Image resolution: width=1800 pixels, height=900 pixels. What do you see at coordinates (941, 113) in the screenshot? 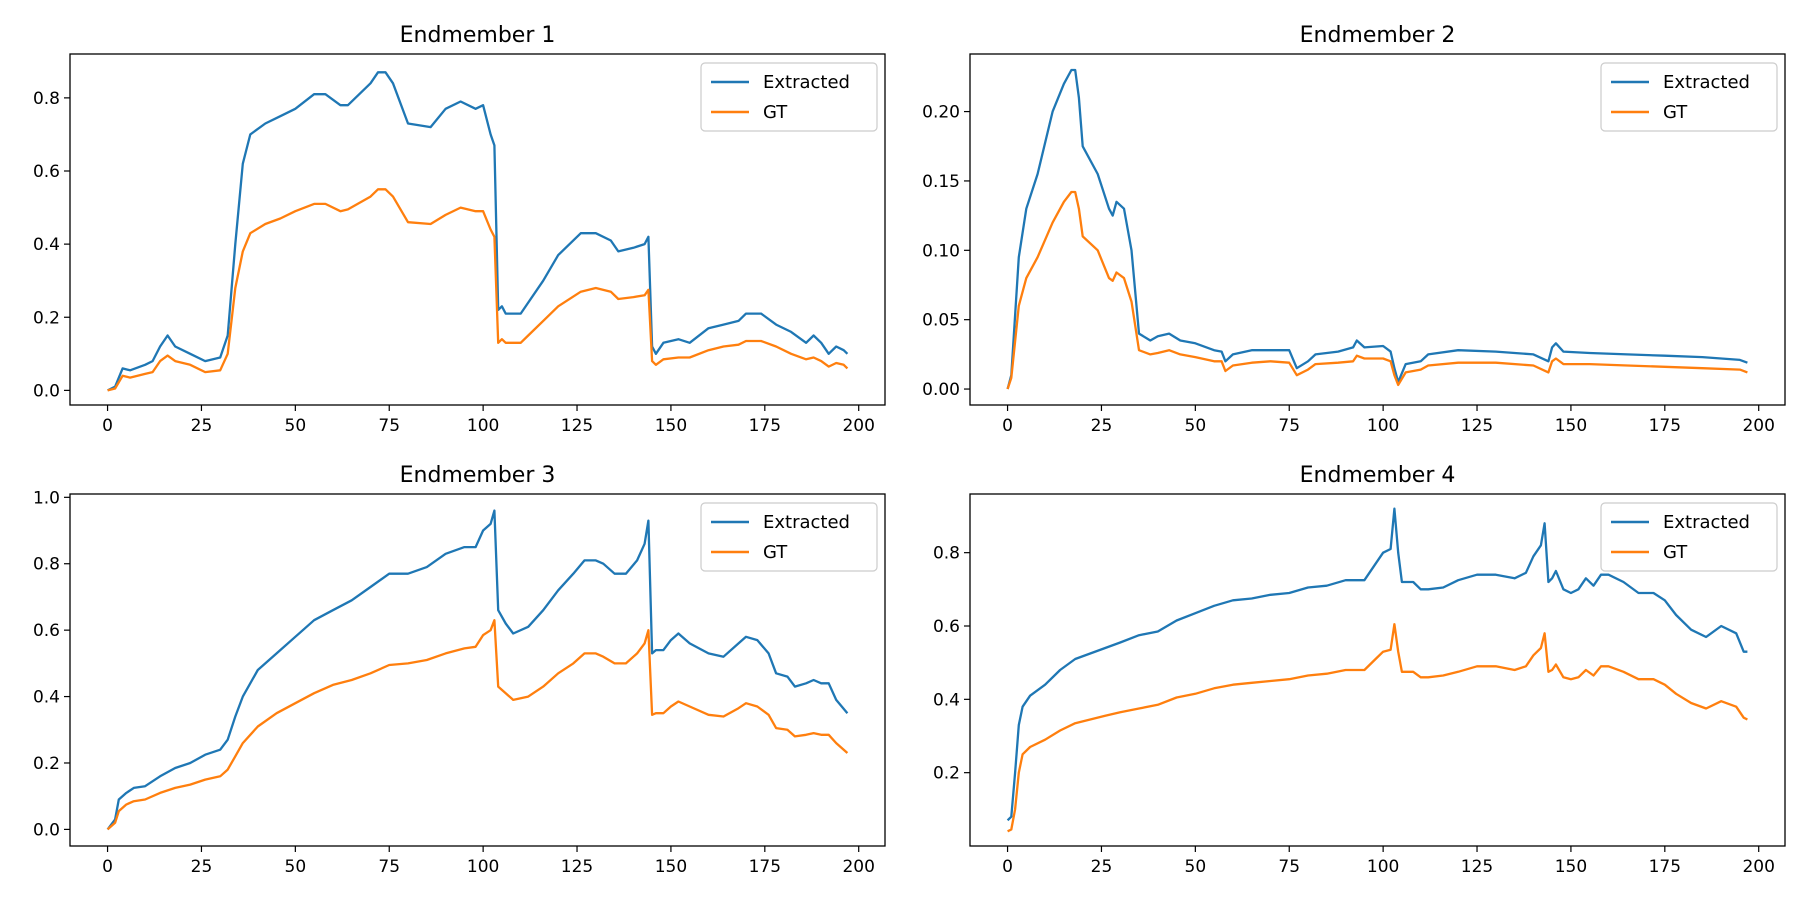
I see `y-tick-label: 0.20` at bounding box center [941, 113].